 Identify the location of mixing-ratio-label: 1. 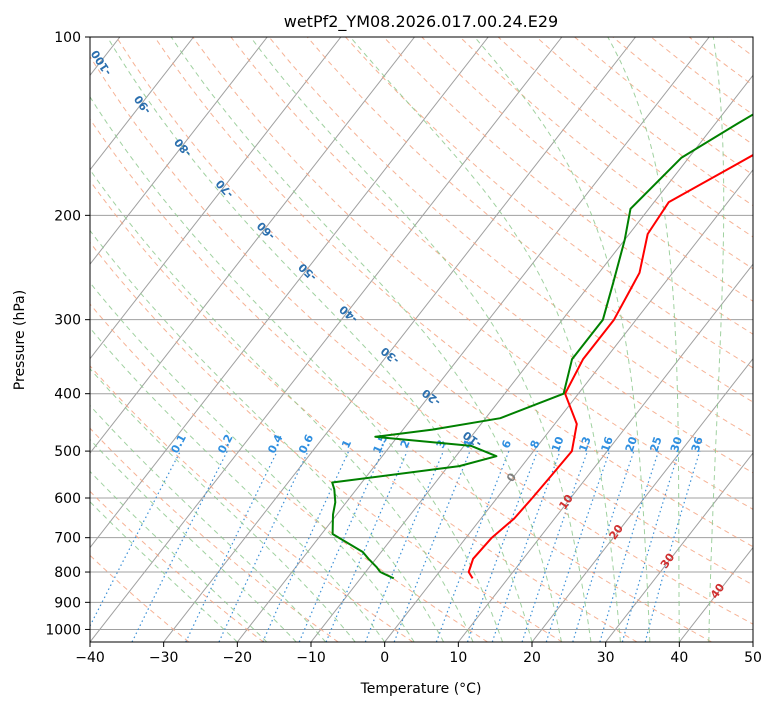
(346, 444).